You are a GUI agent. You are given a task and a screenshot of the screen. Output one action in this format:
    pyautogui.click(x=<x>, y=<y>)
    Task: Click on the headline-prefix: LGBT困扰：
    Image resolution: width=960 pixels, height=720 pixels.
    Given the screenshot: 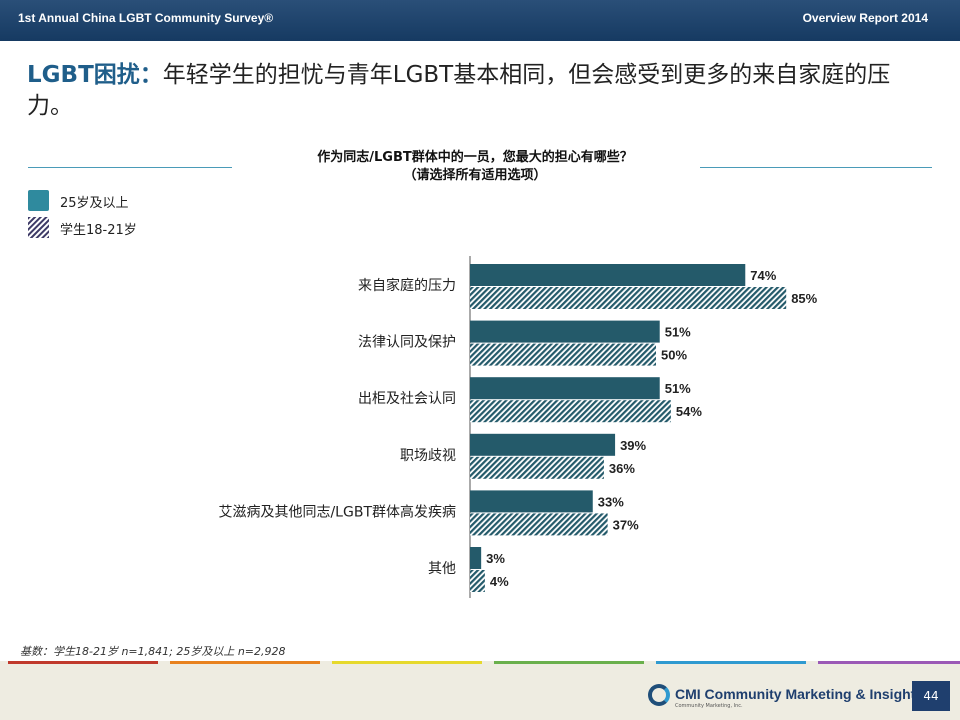 What is the action you would take?
    pyautogui.click(x=95, y=75)
    